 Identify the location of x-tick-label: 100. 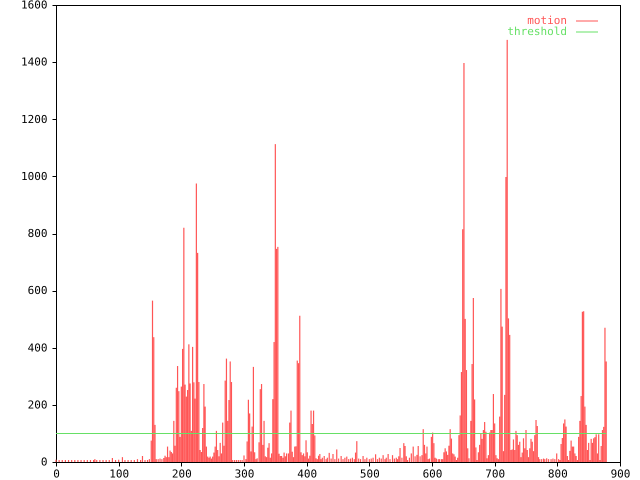
(119, 474).